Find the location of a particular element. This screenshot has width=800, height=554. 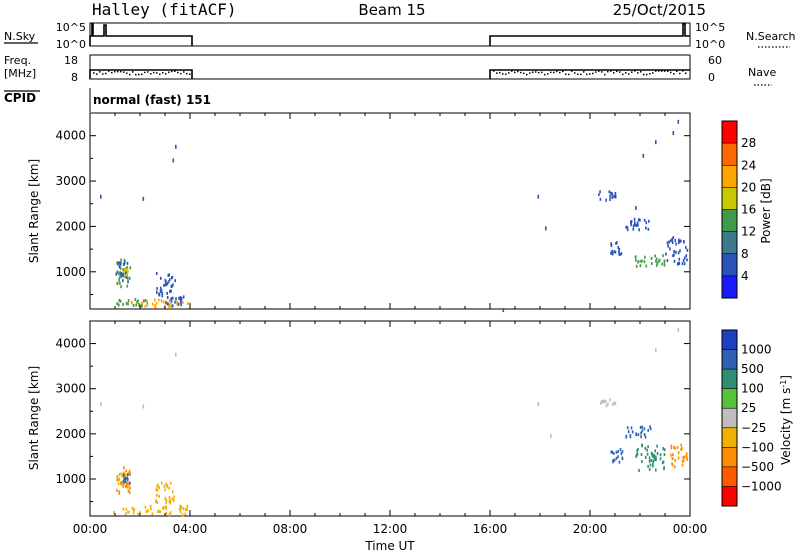

colorbar-tick-label: 20 is located at coordinates (748, 187).